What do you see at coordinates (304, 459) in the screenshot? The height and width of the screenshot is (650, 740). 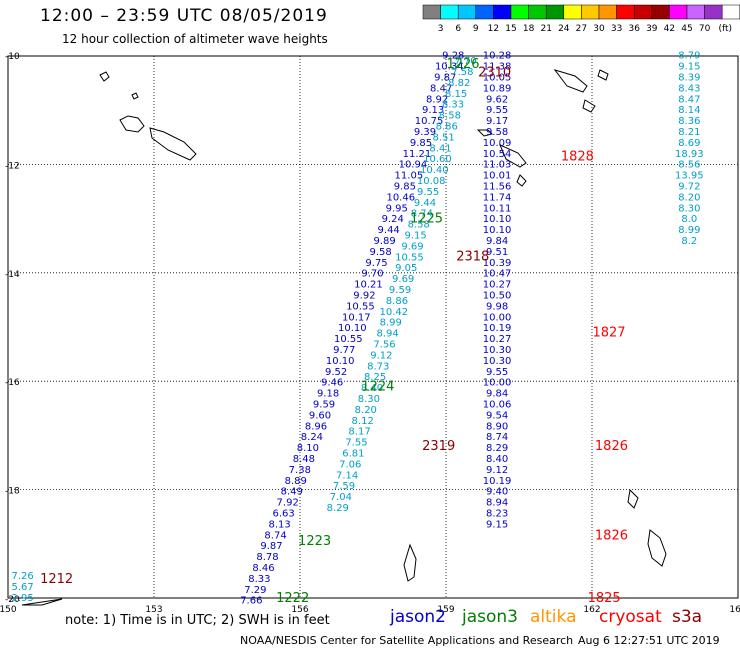 I see `wave-height-value: 8.48` at bounding box center [304, 459].